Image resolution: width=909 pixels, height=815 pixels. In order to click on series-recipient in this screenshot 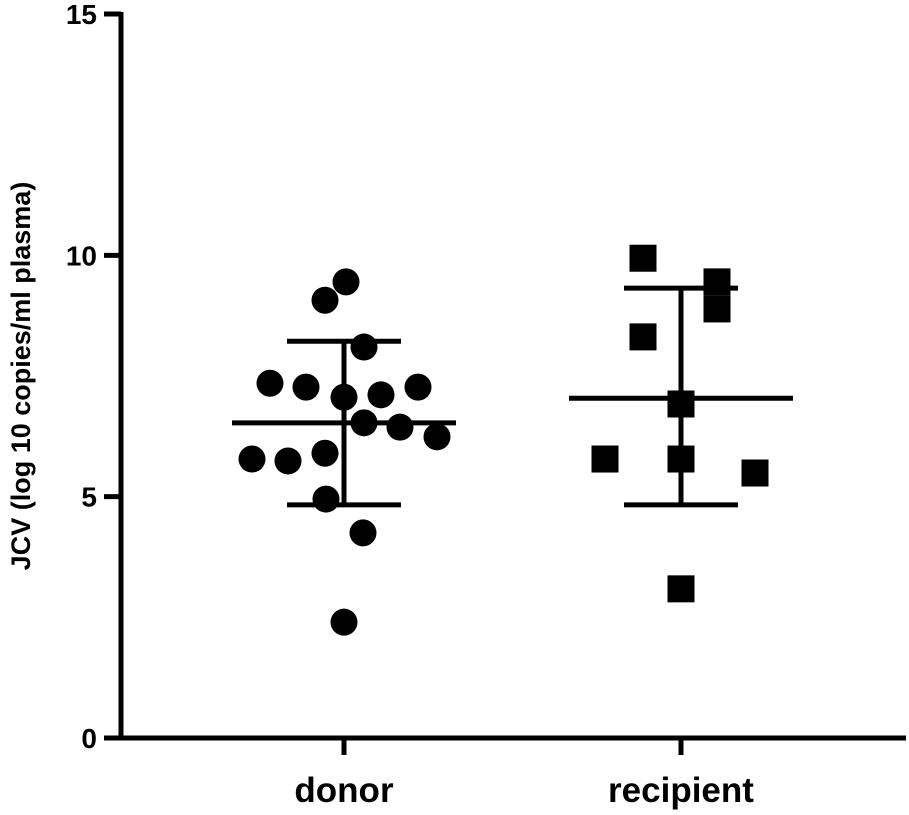, I will do `click(681, 423)`.